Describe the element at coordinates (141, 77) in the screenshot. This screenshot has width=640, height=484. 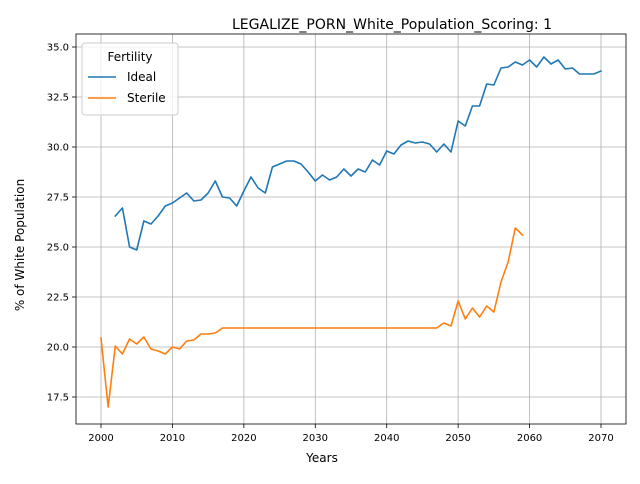
I see `legend-label-ideal: Ideal` at that location.